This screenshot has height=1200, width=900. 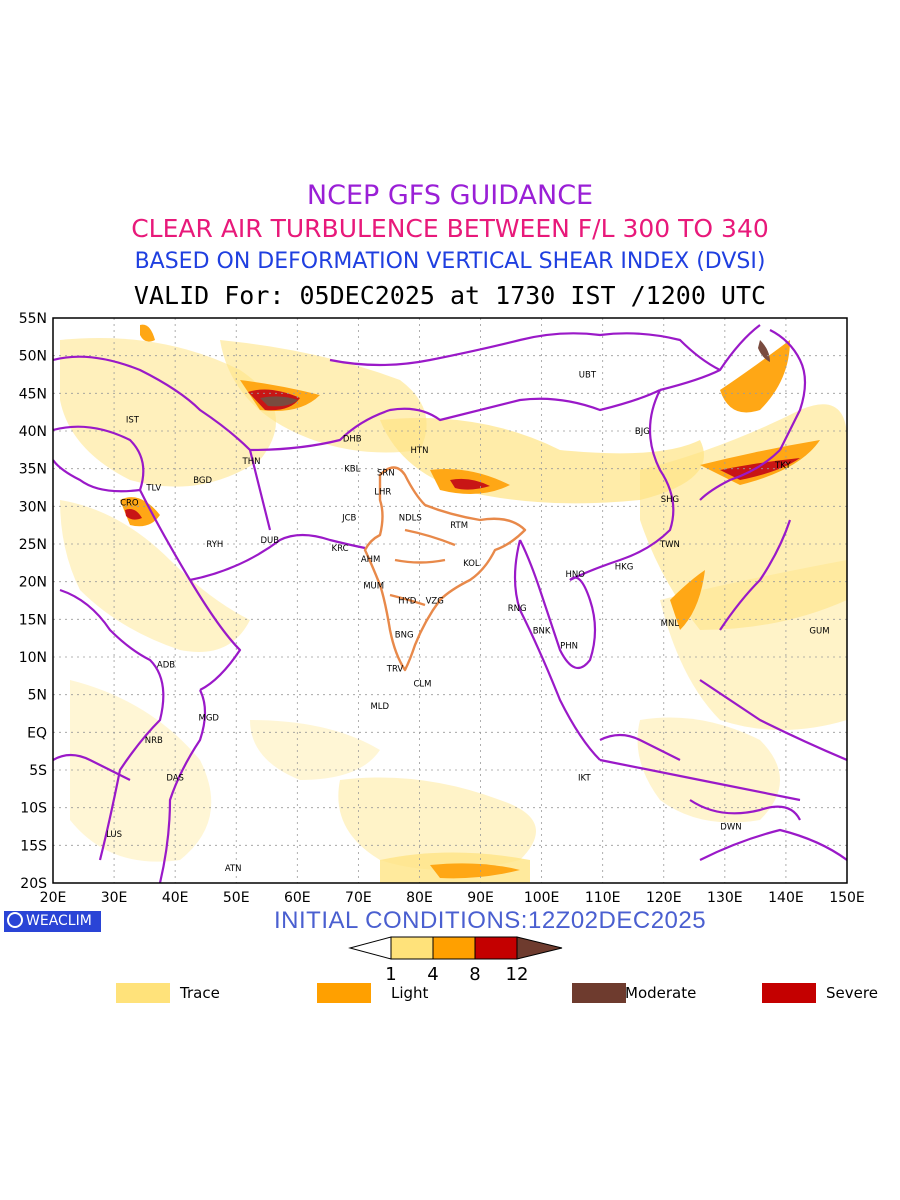 What do you see at coordinates (517, 974) in the screenshot?
I see `colorbar-tick: 12` at bounding box center [517, 974].